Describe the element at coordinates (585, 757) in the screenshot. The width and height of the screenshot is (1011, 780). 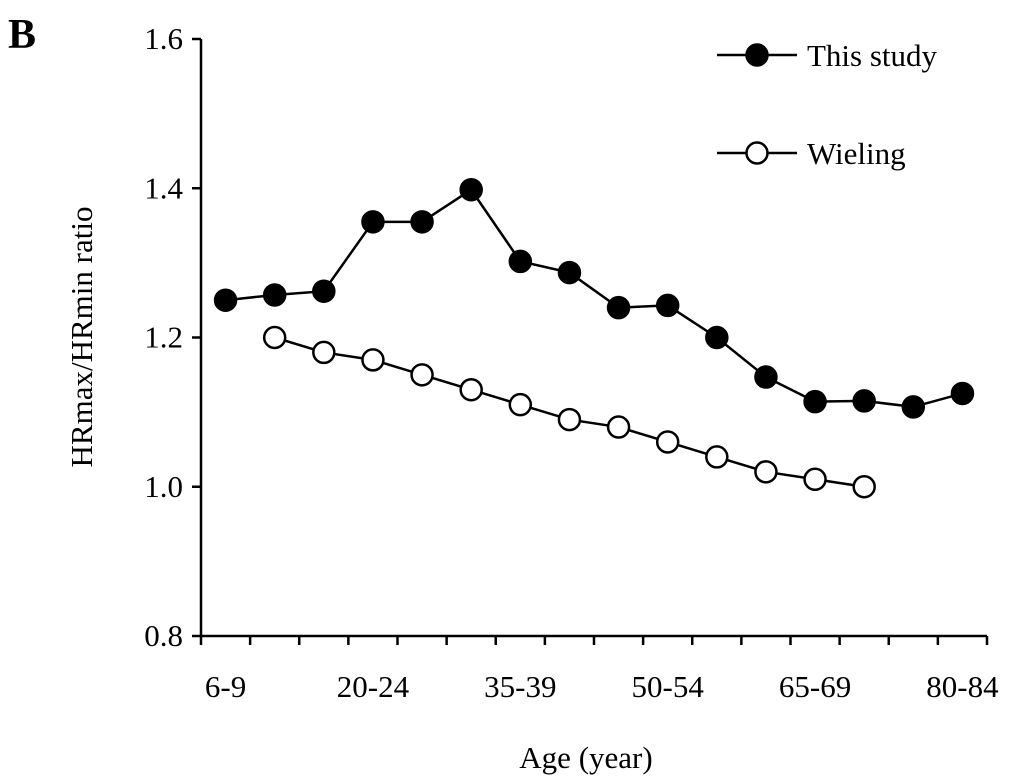
I see `x-axis-label: Age (year)` at that location.